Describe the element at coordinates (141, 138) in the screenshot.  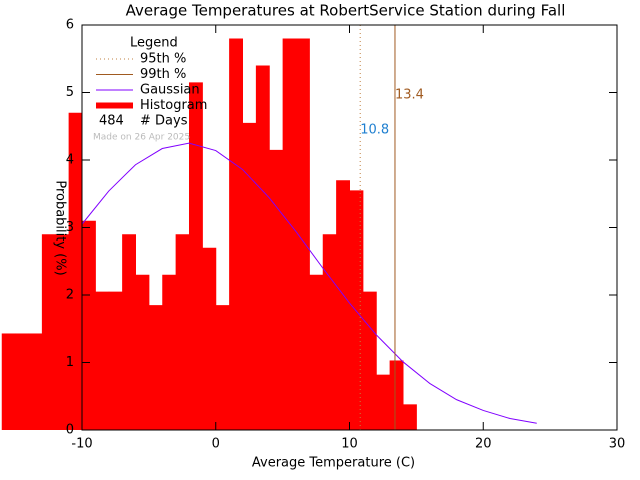
I see `made-on-note: Made on 26 Apr 2025` at that location.